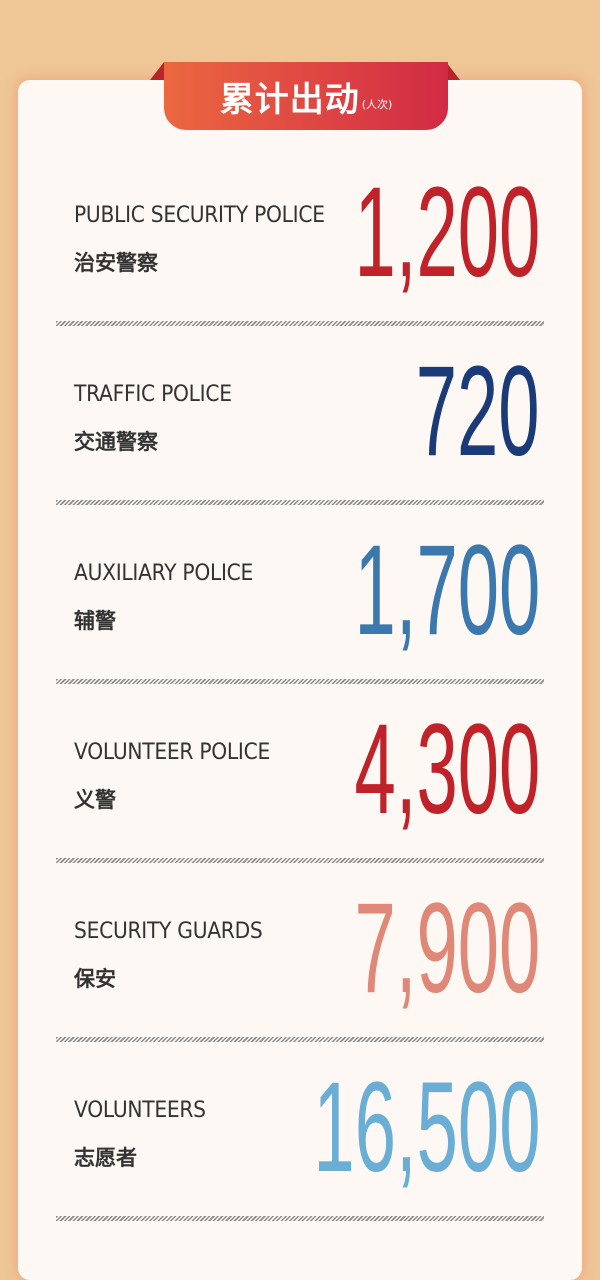 This screenshot has width=600, height=1280. Describe the element at coordinates (95, 979) in the screenshot. I see `category-chinese: 保安` at that location.